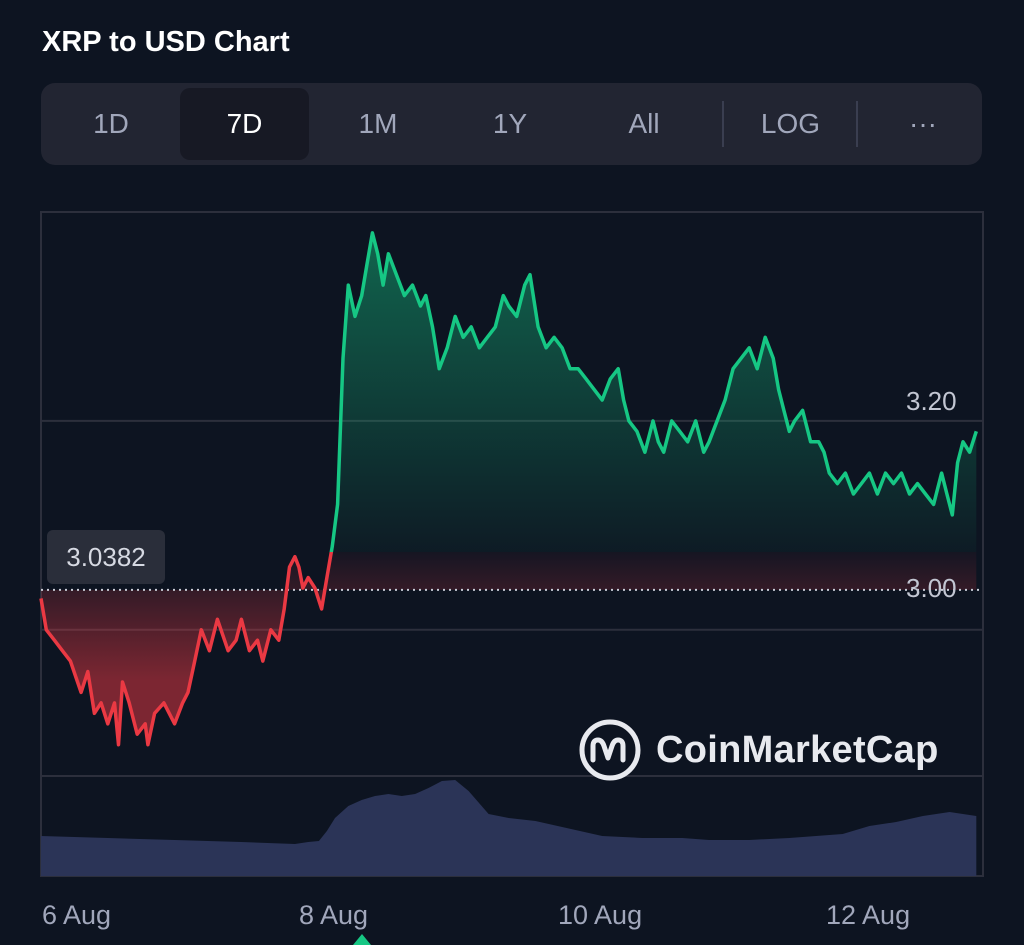  Describe the element at coordinates (923, 123) in the screenshot. I see `more-options-button: ···` at that location.